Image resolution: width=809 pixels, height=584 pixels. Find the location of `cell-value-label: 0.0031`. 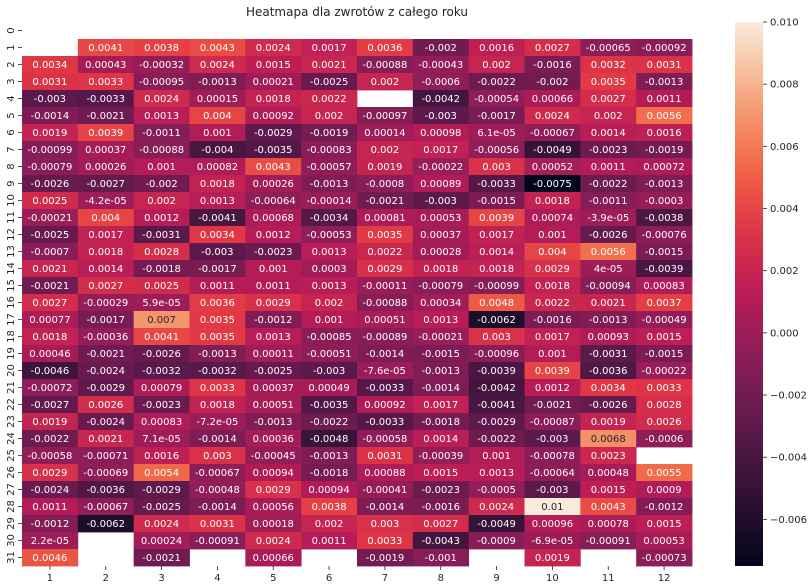

cell-value-label: 0.0031 is located at coordinates (664, 65).